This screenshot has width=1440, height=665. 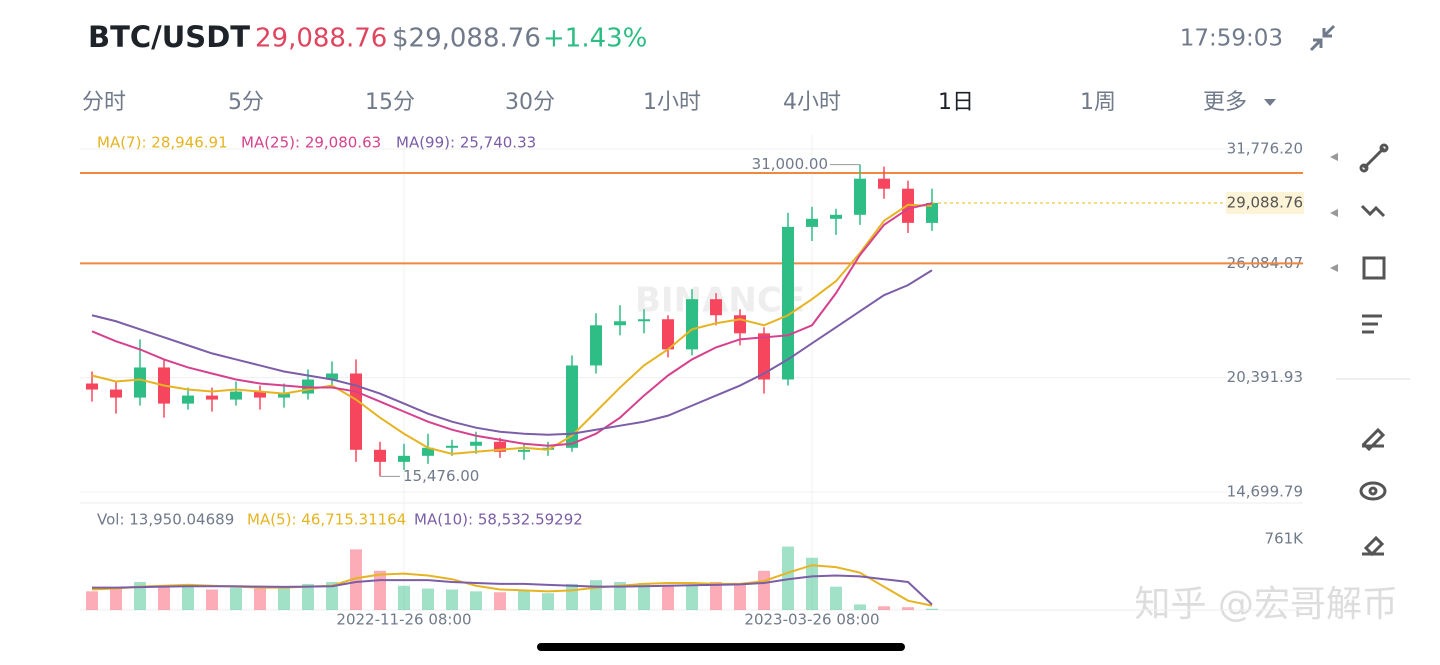 I want to click on last-price-box, so click(x=1265, y=203).